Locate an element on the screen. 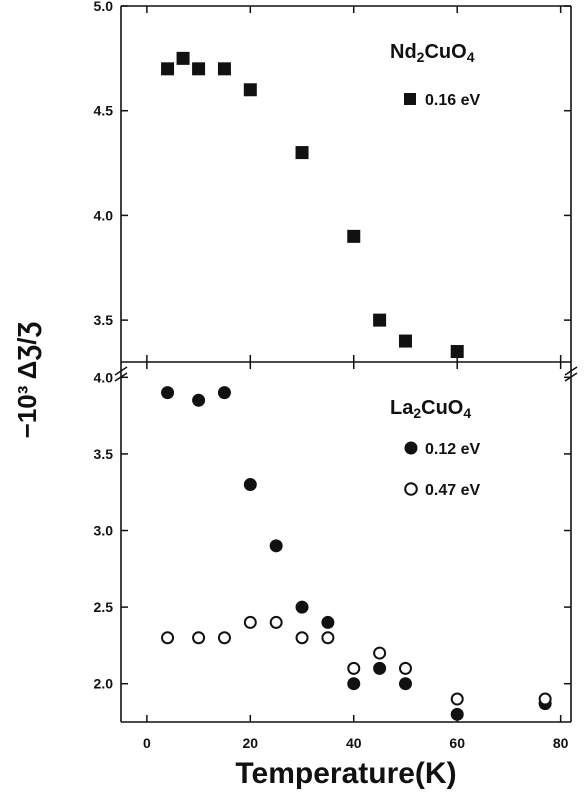 The image size is (584, 792). x-tick-label: 60 is located at coordinates (457, 743).